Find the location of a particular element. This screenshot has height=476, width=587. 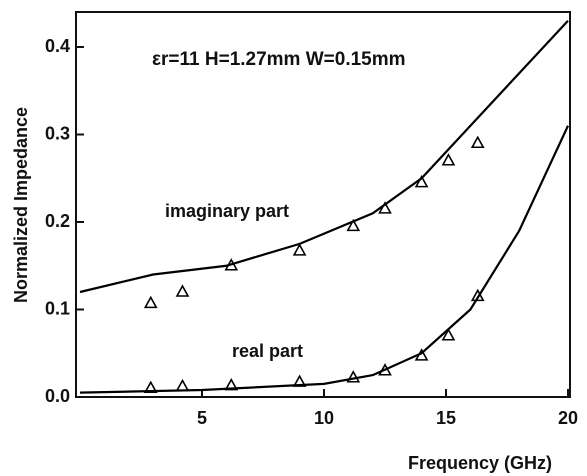

x-tick-label: 15 is located at coordinates (446, 418).